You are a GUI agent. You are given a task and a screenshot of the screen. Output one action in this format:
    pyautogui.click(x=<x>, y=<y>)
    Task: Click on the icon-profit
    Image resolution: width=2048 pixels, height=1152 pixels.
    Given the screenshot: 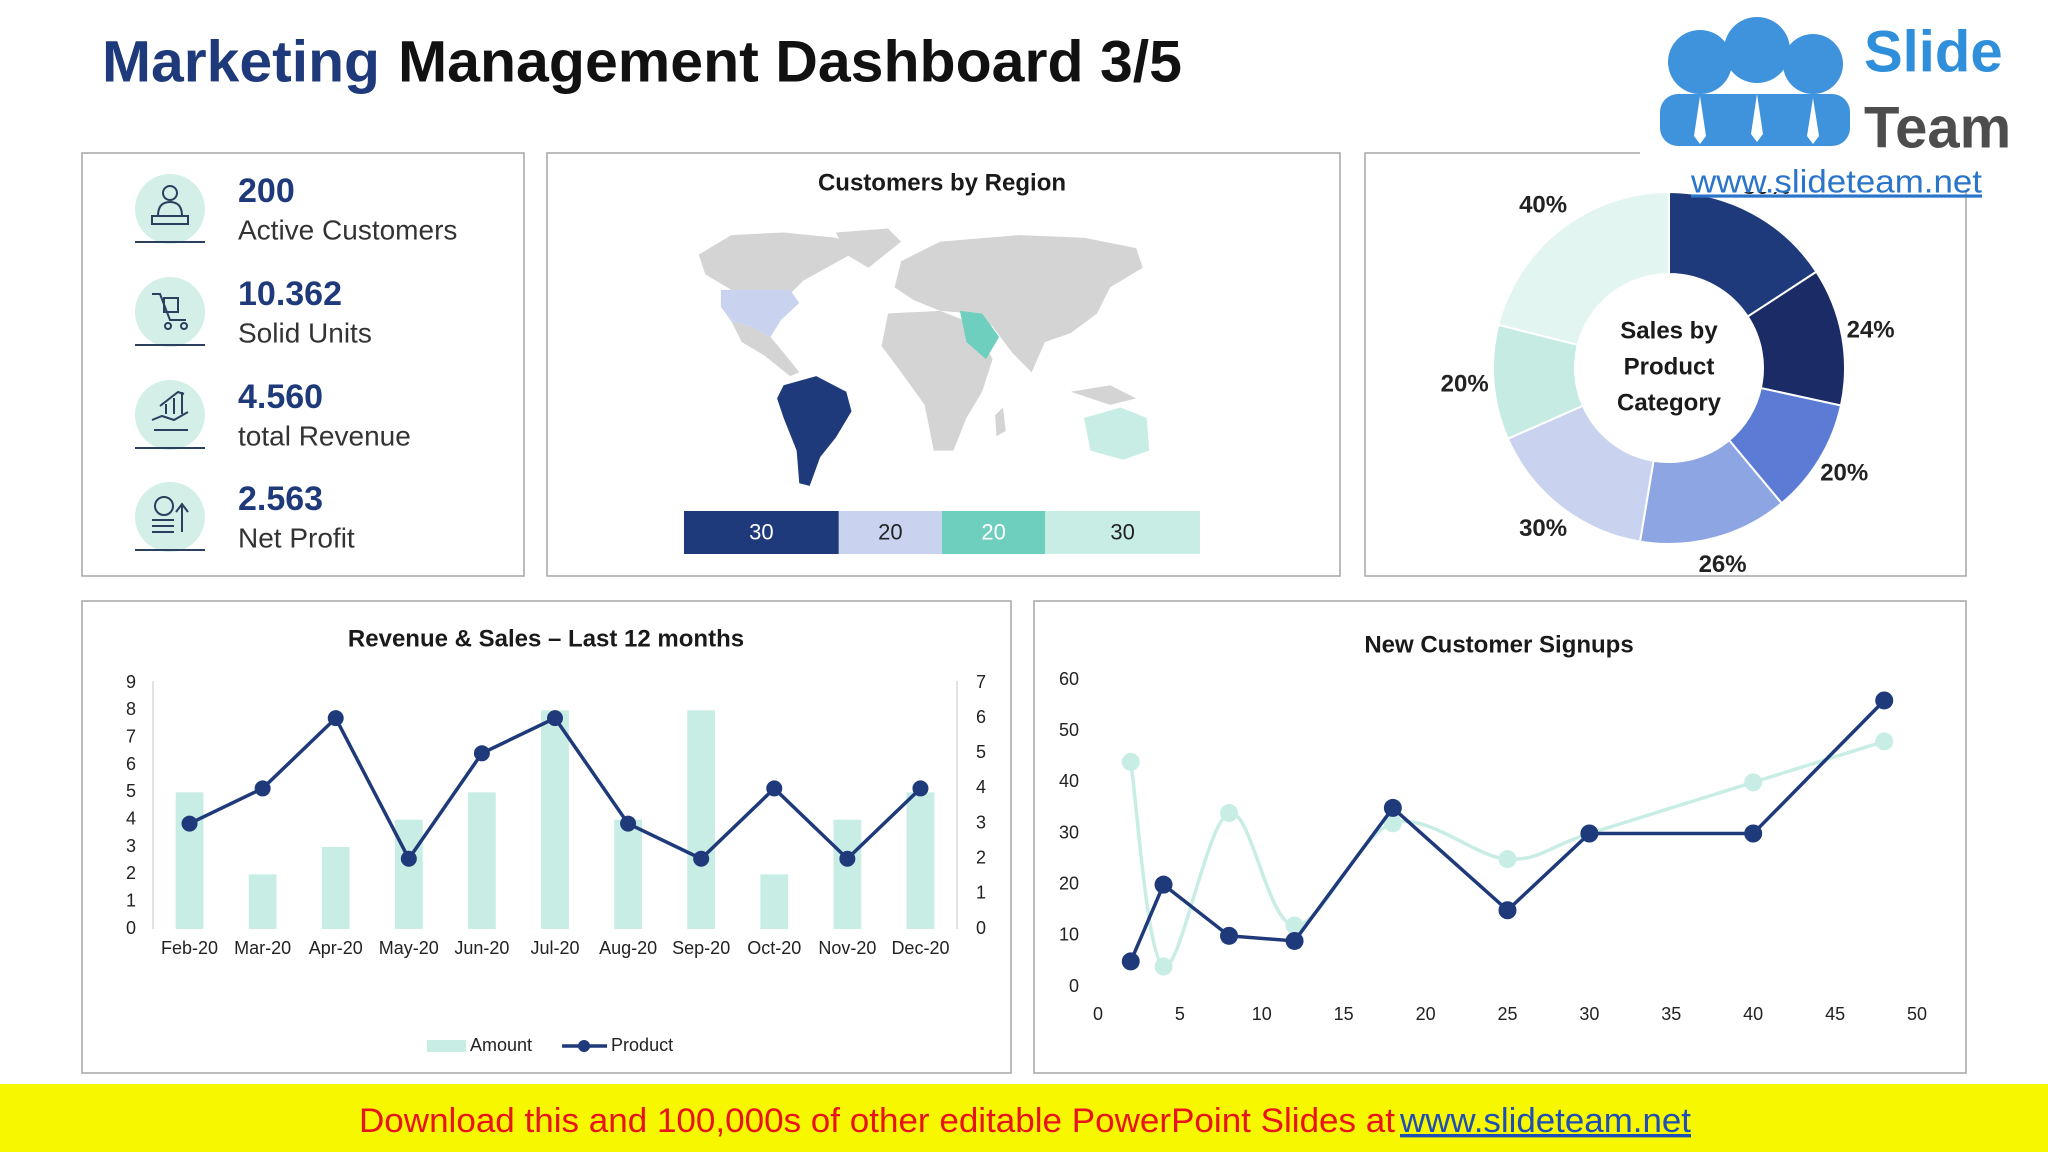 What is the action you would take?
    pyautogui.click(x=170, y=514)
    